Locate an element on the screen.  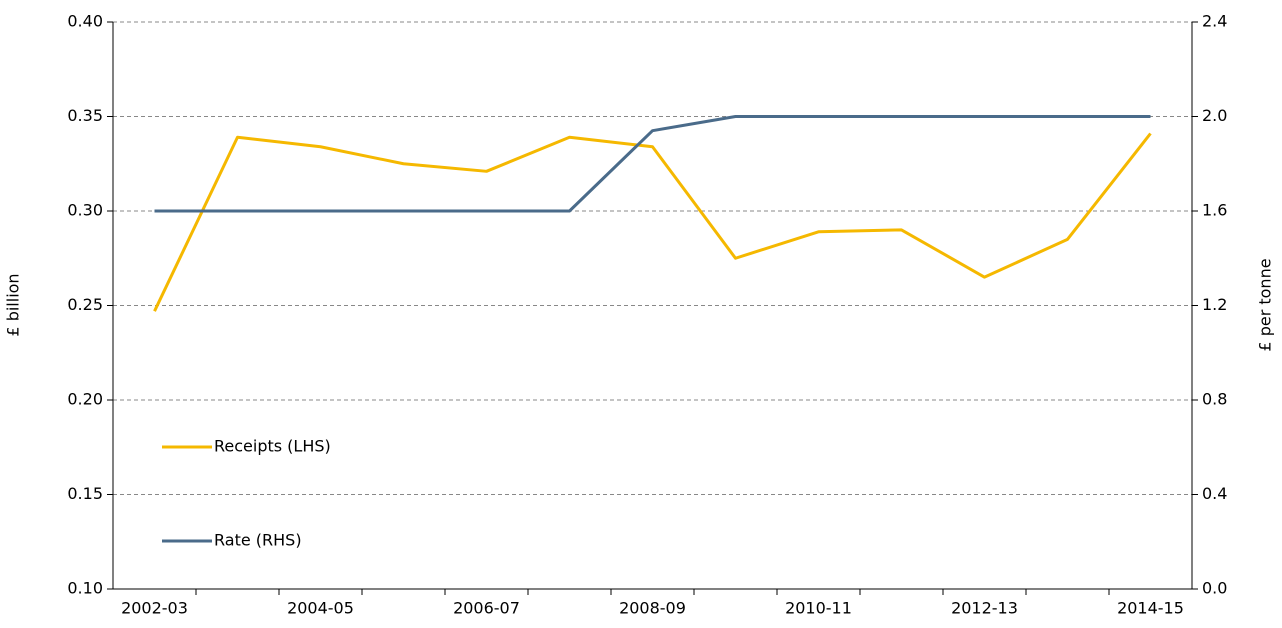
legend-label: Receipts (LHS) is located at coordinates (272, 446).